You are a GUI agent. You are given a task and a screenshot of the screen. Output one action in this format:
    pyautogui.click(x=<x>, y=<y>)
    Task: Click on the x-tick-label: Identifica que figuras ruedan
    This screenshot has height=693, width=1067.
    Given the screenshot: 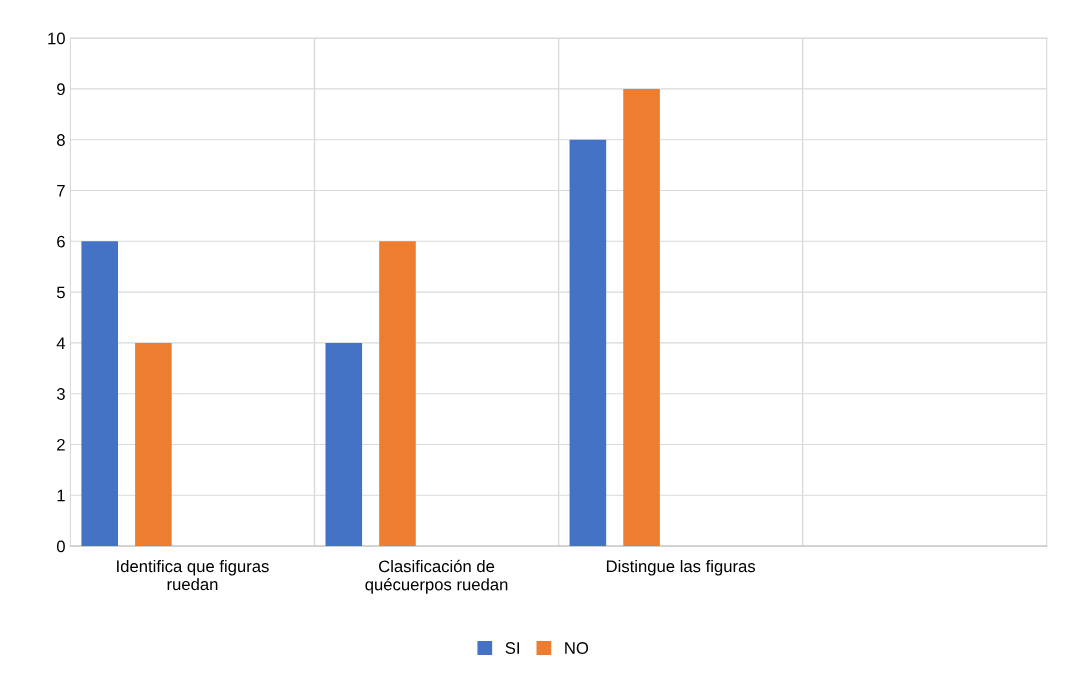 What is the action you would take?
    pyautogui.click(x=193, y=575)
    